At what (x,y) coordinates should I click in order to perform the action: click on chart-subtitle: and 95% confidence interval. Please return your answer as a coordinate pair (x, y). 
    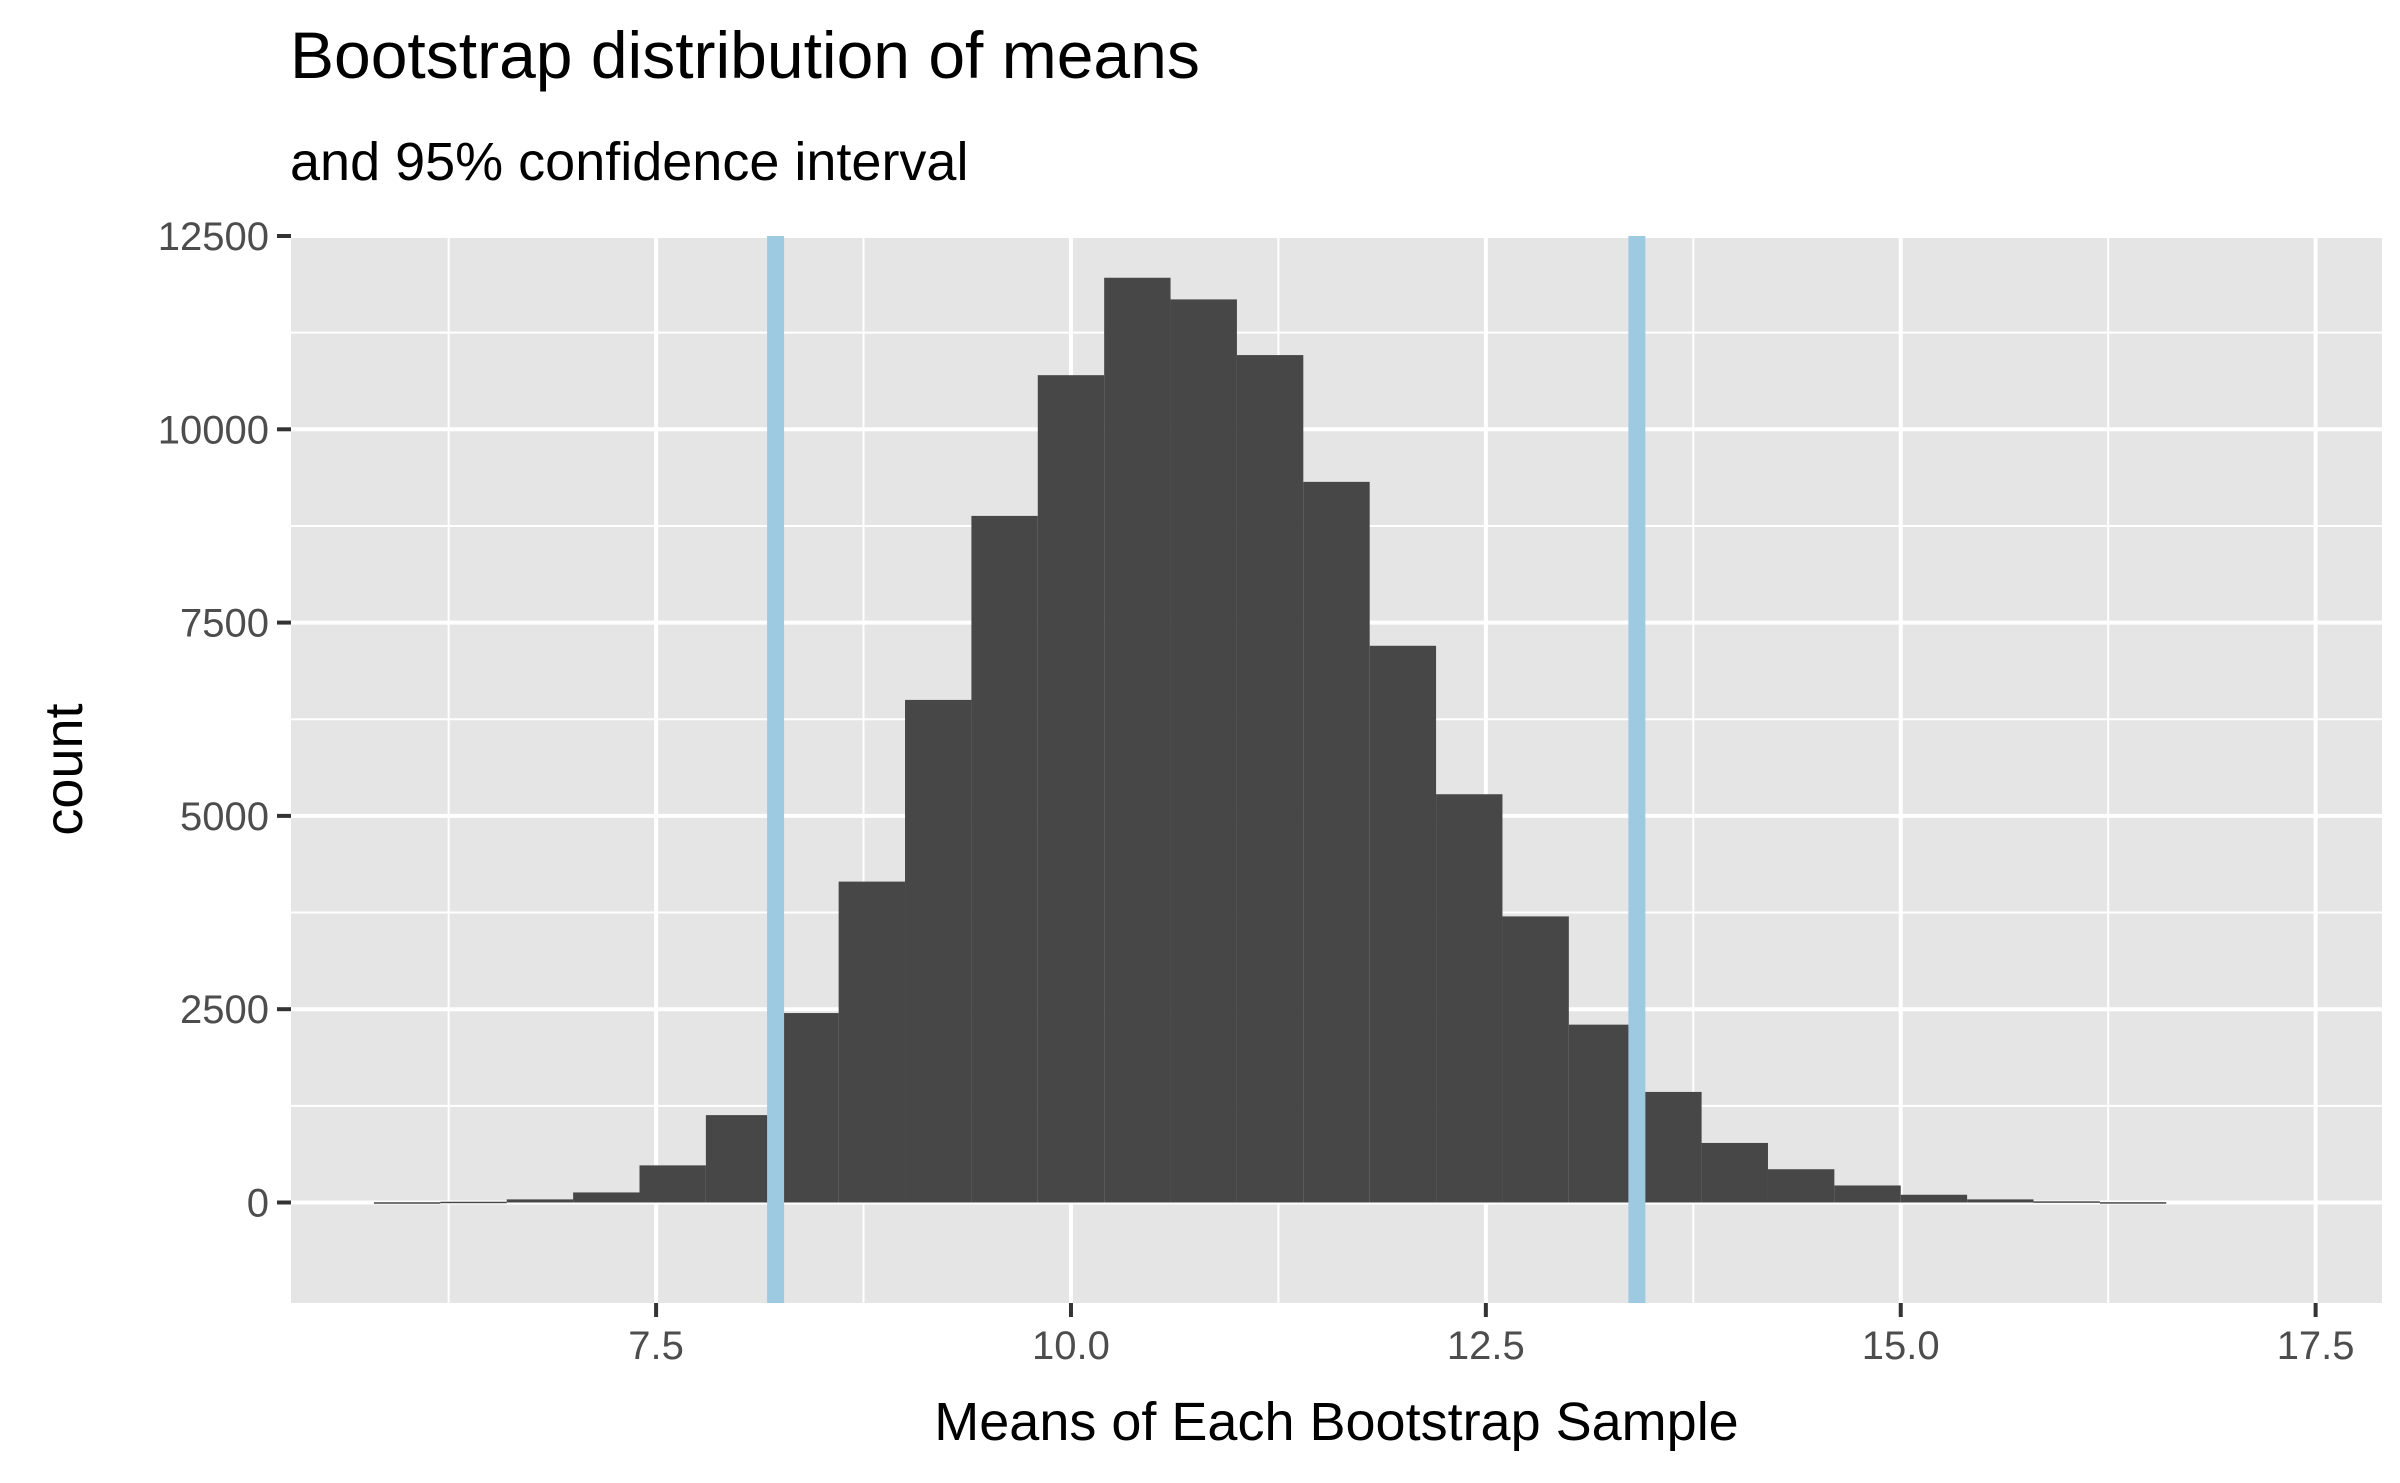
    Looking at the image, I should click on (629, 162).